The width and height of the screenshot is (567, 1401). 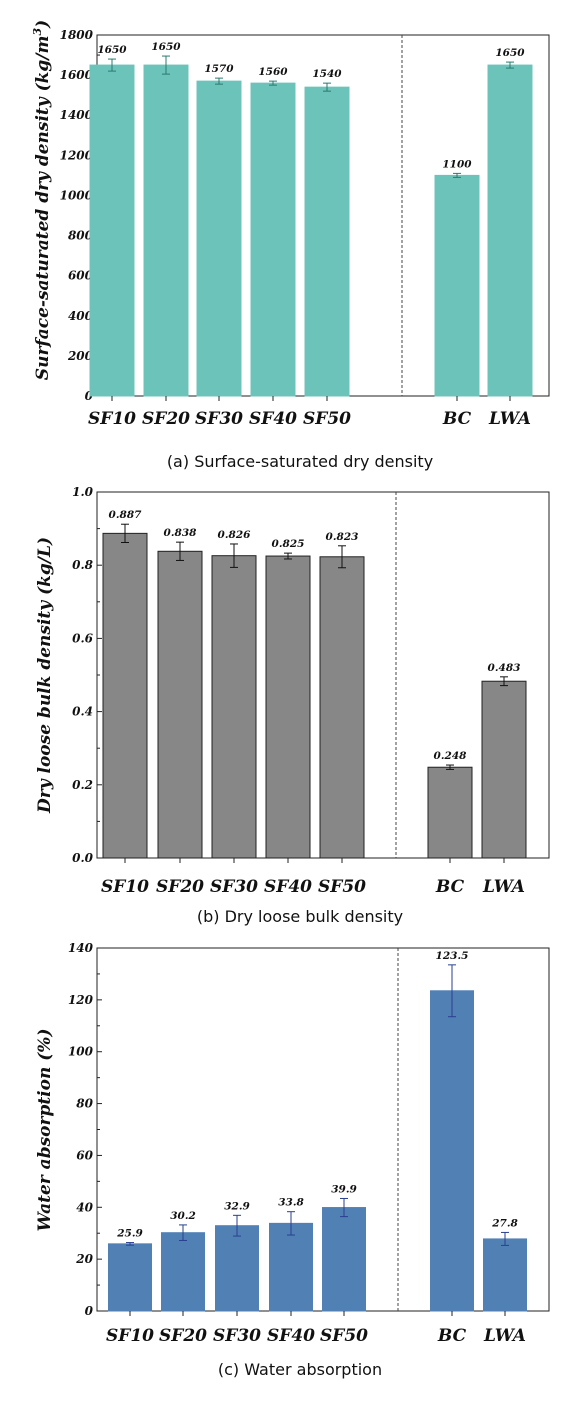 I want to click on value-label: 27.8, so click(x=504, y=1223).